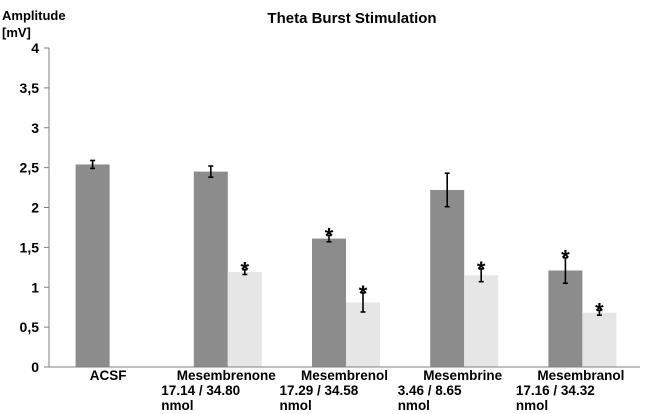 The height and width of the screenshot is (414, 648). Describe the element at coordinates (580, 375) in the screenshot. I see `x-category-label: Mesembranol` at that location.